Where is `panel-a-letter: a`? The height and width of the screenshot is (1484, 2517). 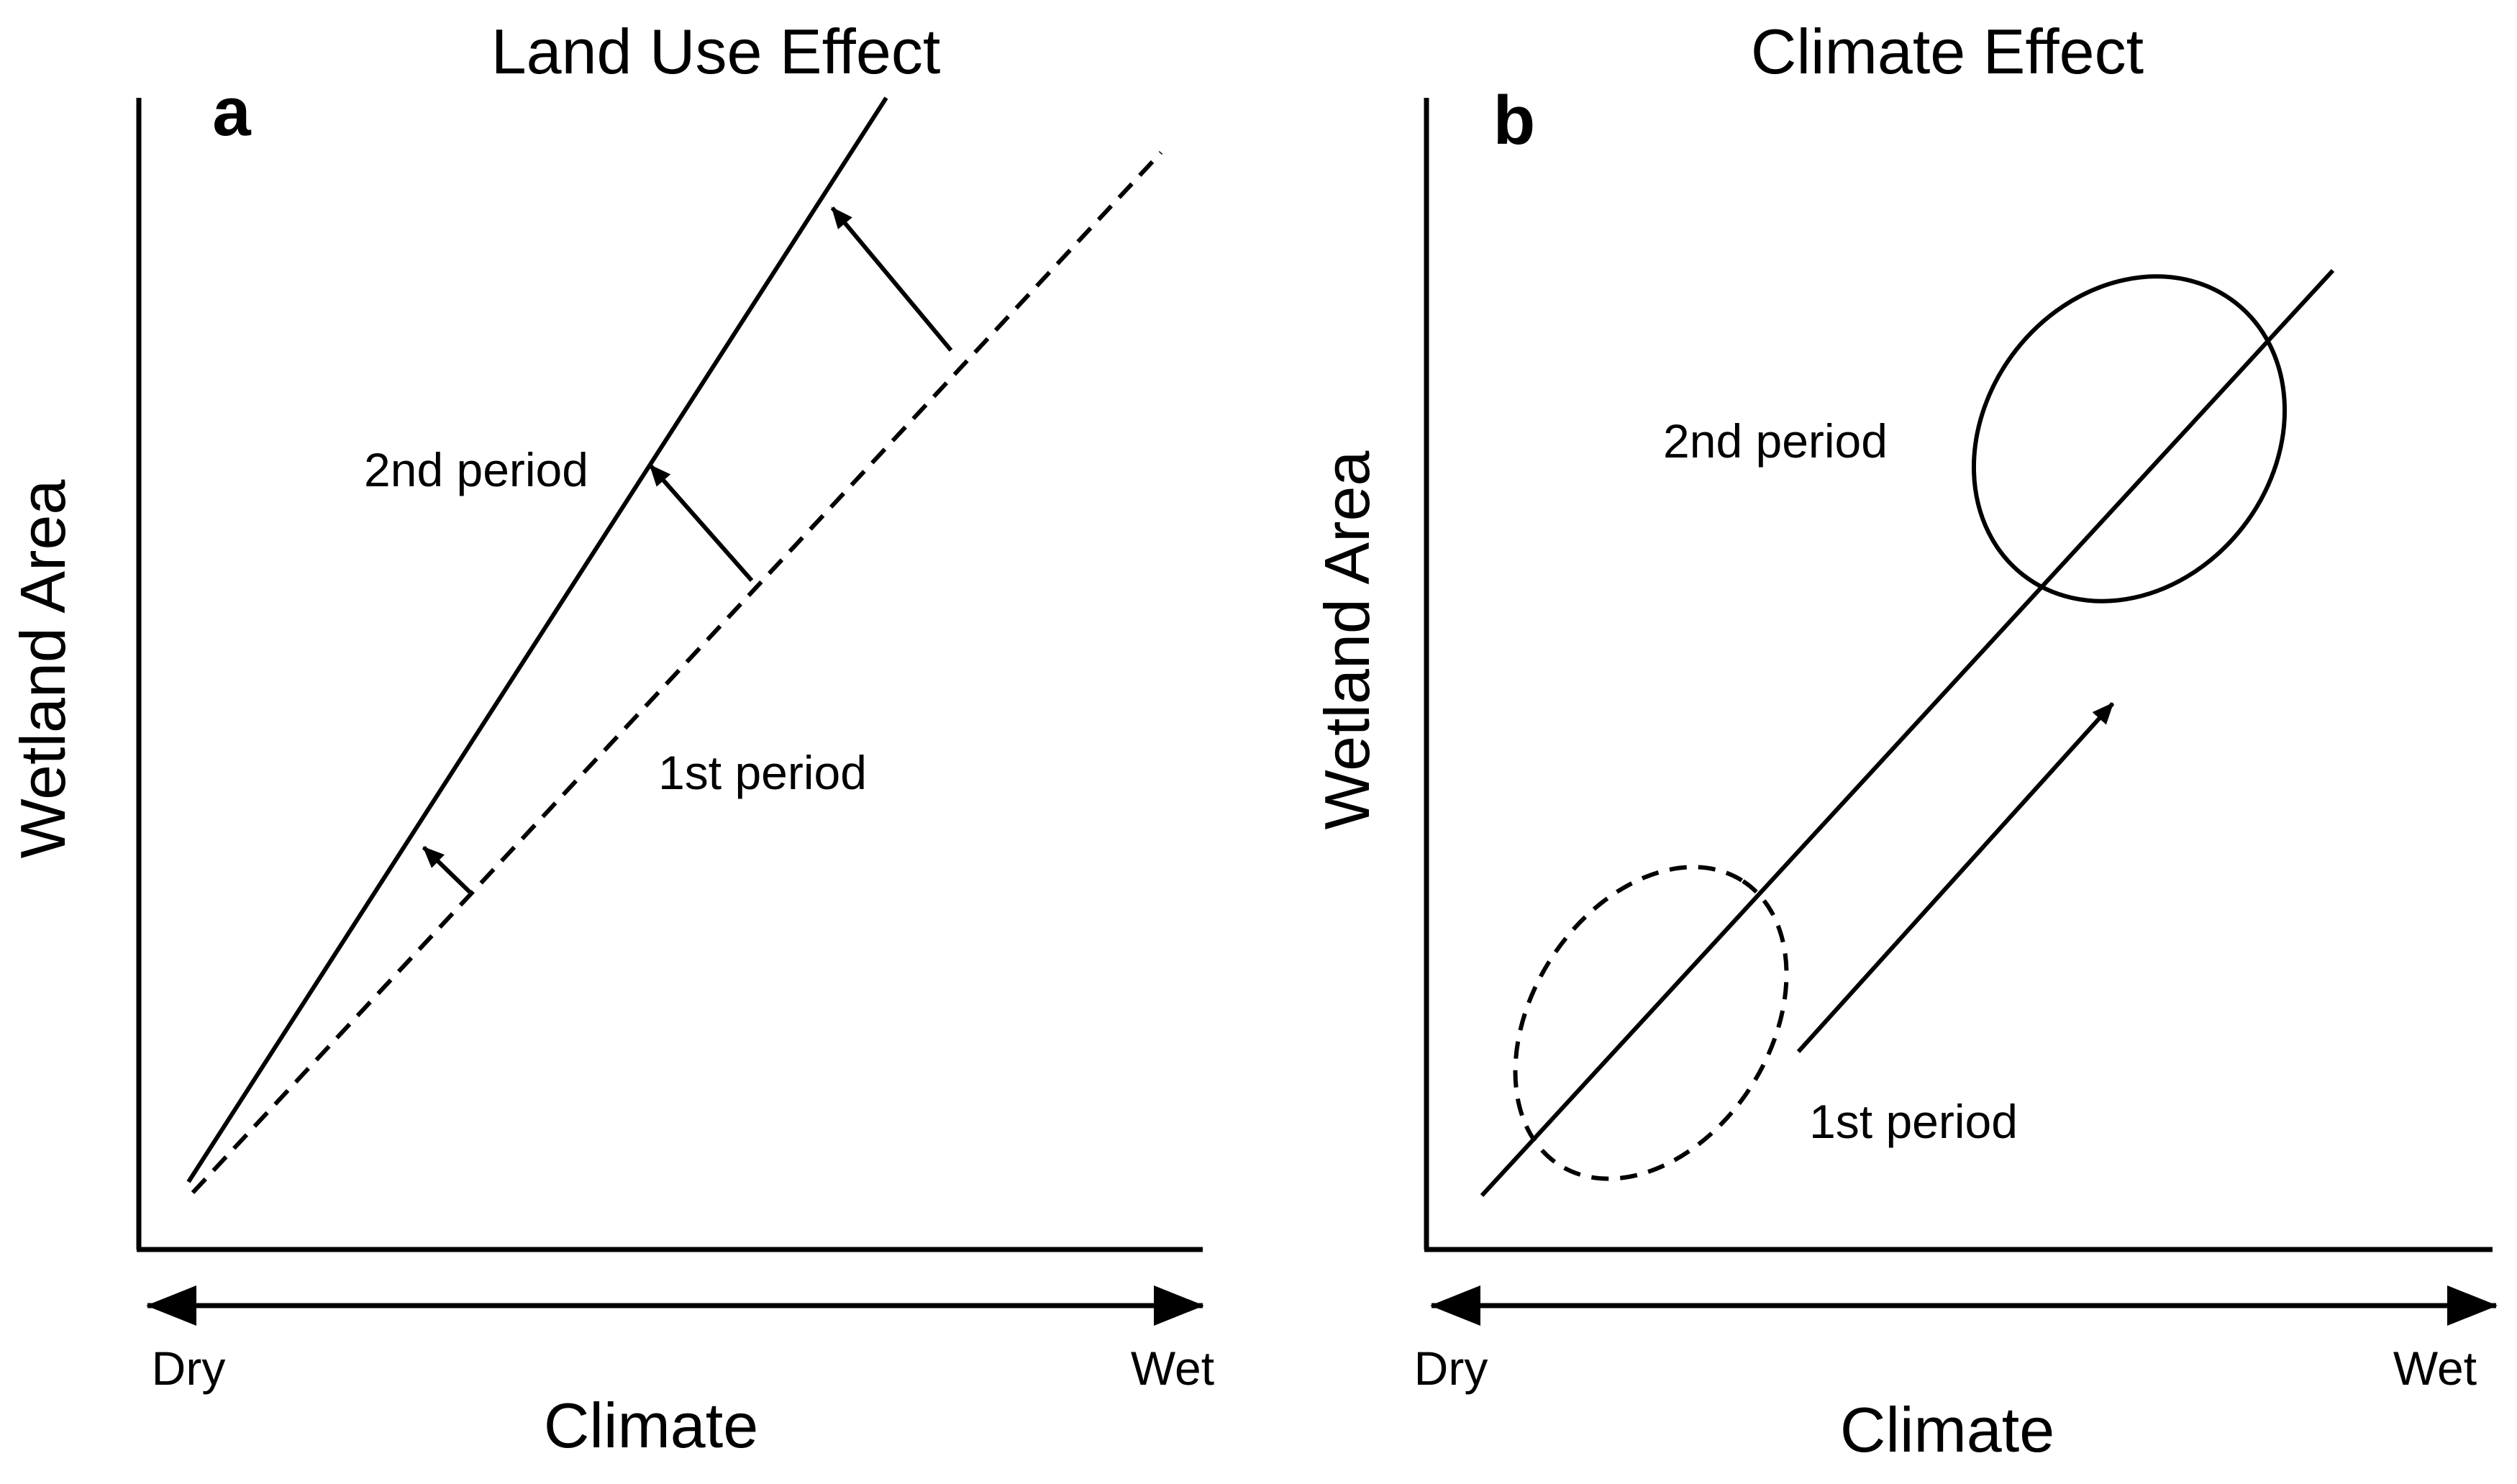
panel-a-letter: a is located at coordinates (231, 112).